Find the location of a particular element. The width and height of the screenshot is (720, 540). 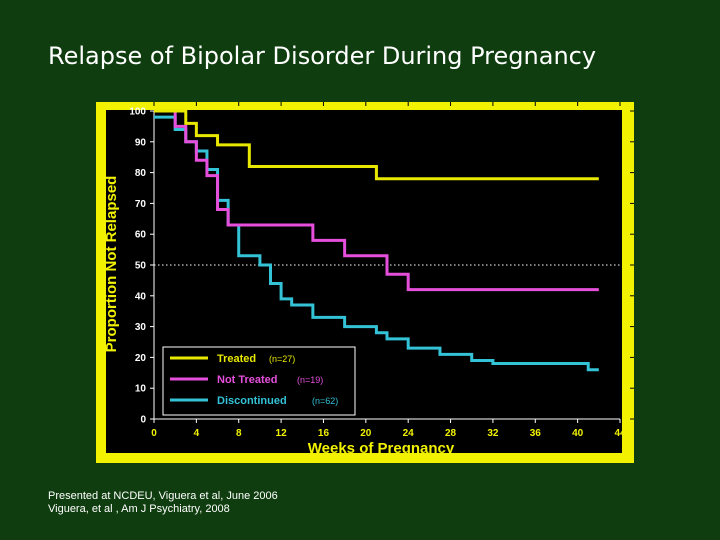

x-tick-label: 4 is located at coordinates (197, 433).